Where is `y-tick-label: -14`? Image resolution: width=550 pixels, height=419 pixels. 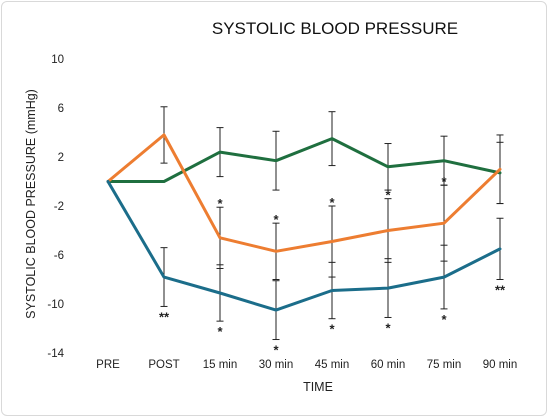
y-tick-label: -14 is located at coordinates (55, 354).